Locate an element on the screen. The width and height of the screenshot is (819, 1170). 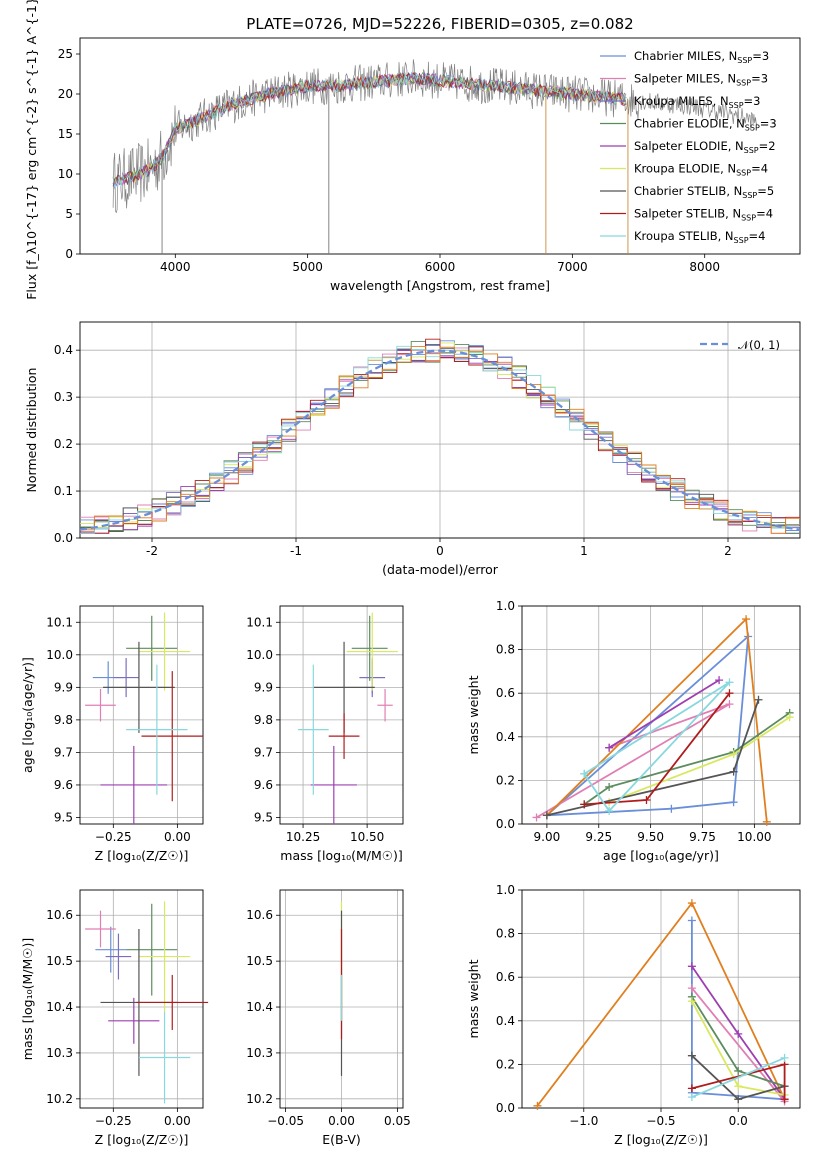
y-tick-label: 25 is located at coordinates (65, 54).